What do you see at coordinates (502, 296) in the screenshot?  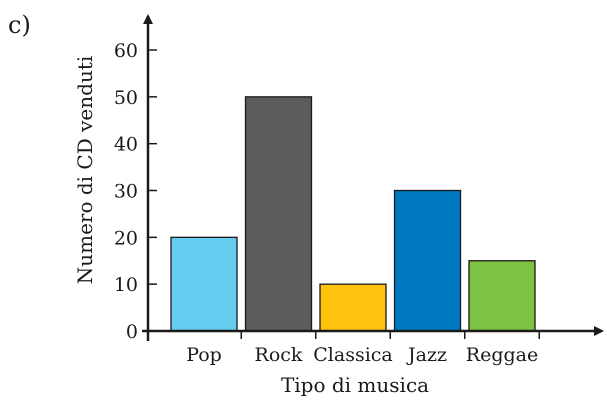 I see `bar-reggae` at bounding box center [502, 296].